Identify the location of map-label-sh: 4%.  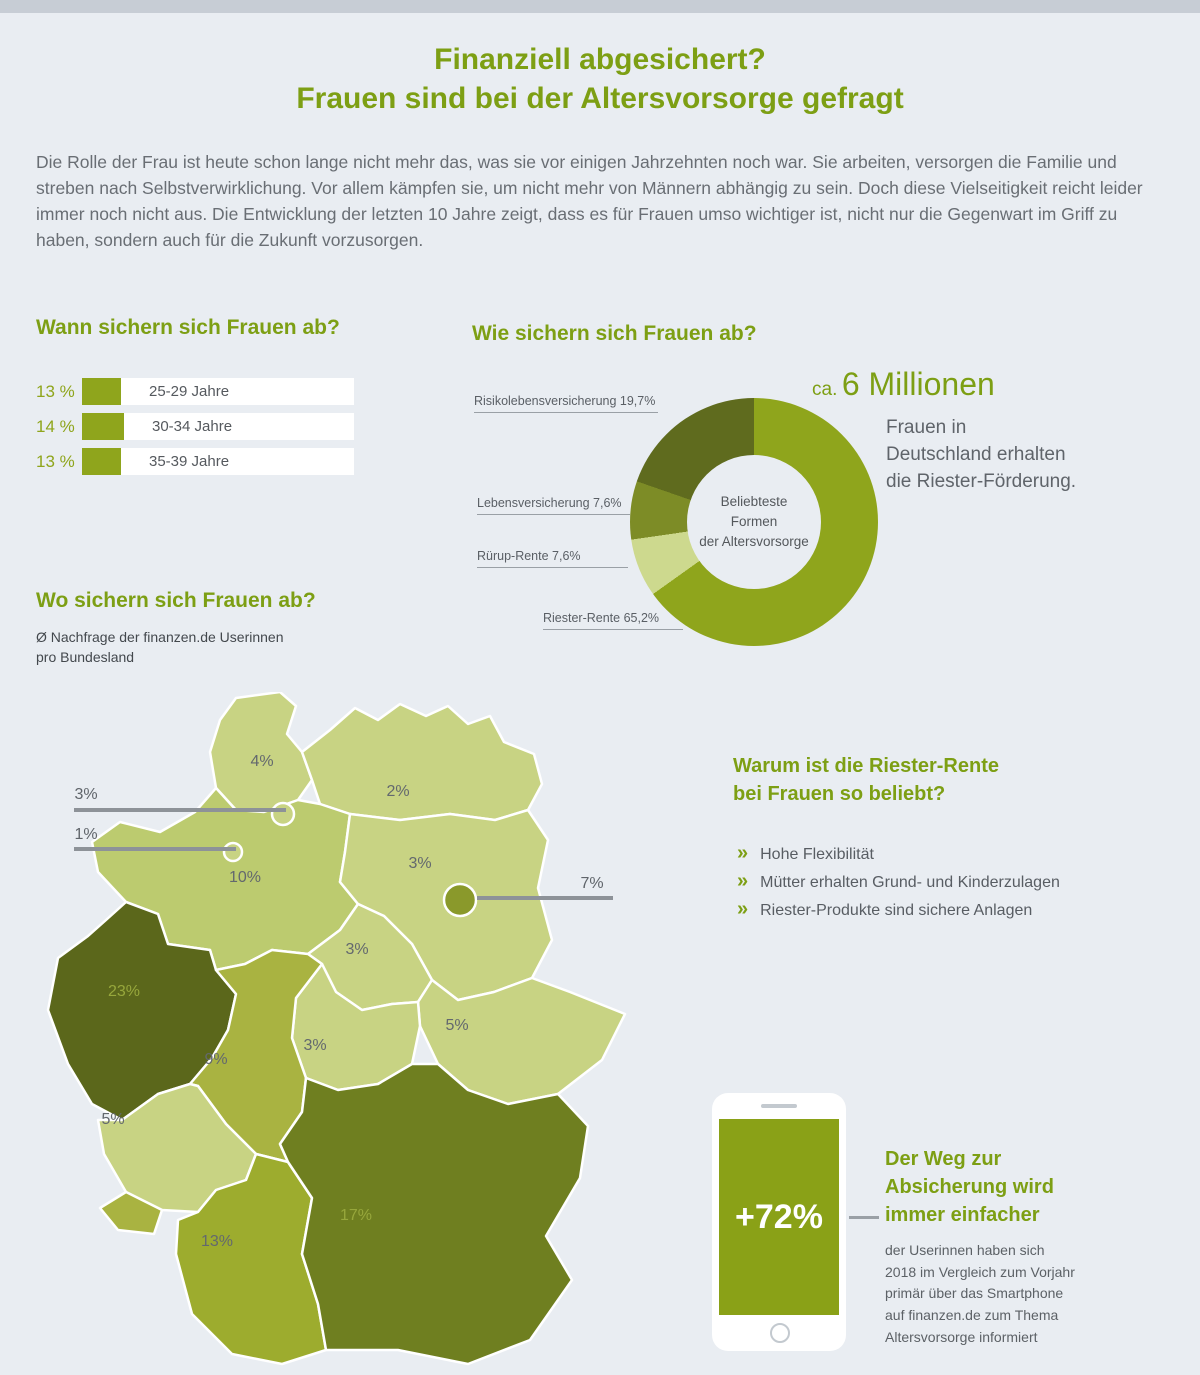
(262, 761).